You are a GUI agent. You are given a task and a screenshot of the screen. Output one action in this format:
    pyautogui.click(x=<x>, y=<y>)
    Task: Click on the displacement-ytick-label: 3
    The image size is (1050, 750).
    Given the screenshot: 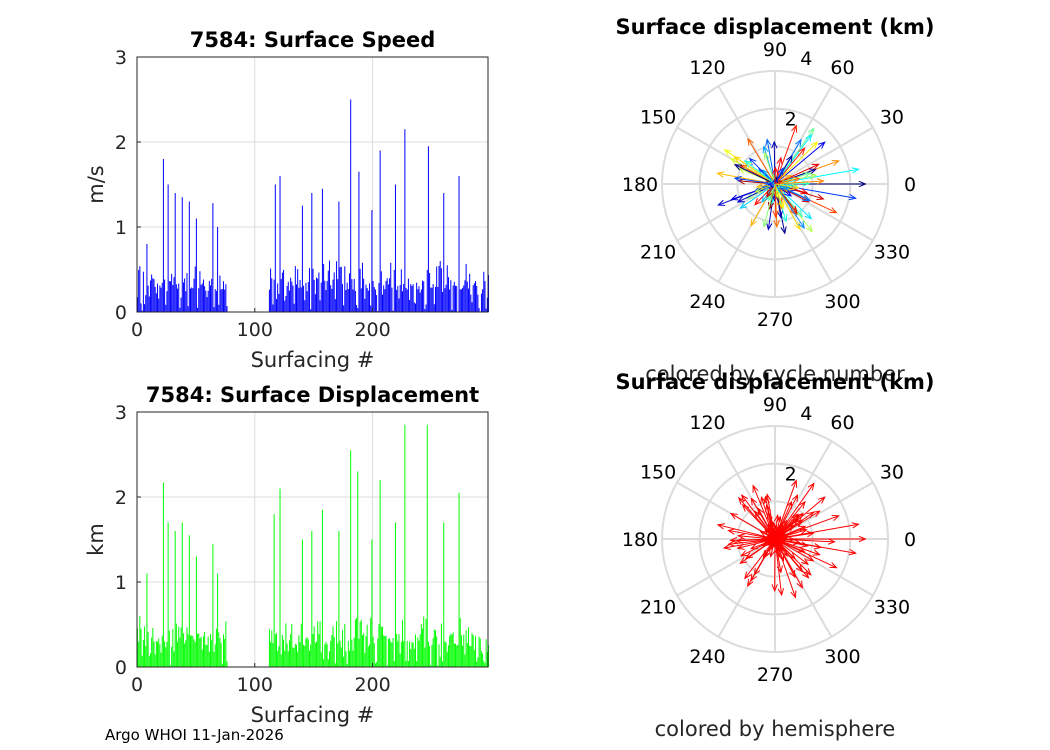 What is the action you would take?
    pyautogui.click(x=121, y=413)
    